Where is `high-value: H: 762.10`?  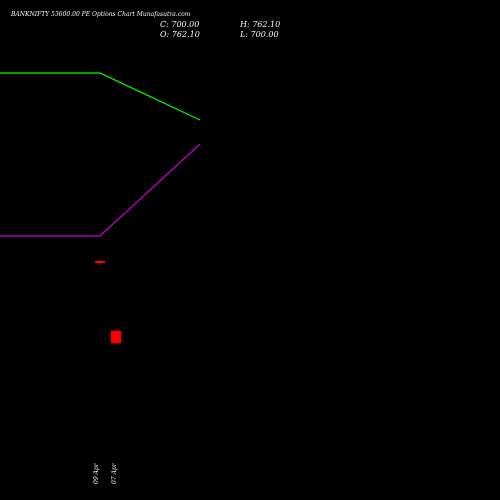 high-value: H: 762.10 is located at coordinates (260, 24).